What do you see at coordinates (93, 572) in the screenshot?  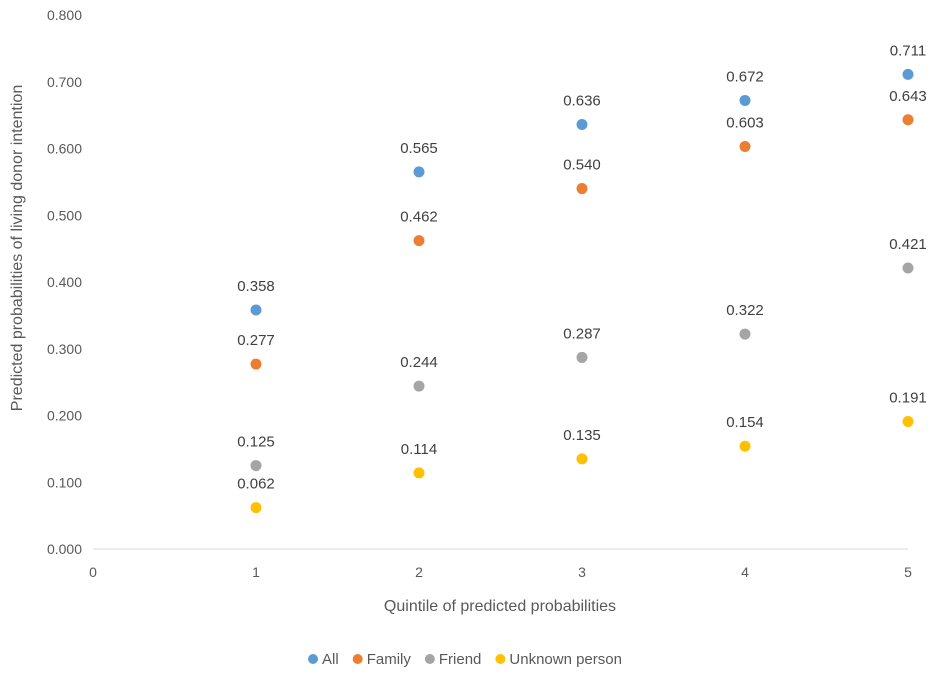 I see `x-tick-label: 0` at bounding box center [93, 572].